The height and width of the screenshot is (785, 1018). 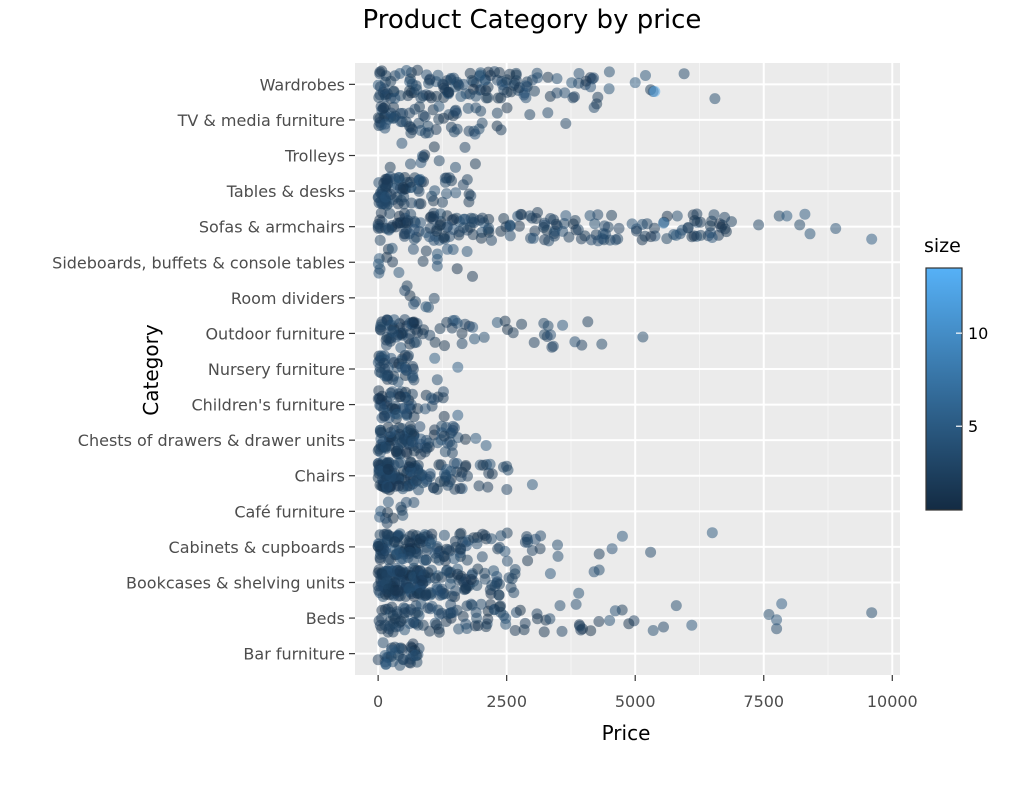 I want to click on x-axis-title: Price, so click(x=626, y=733).